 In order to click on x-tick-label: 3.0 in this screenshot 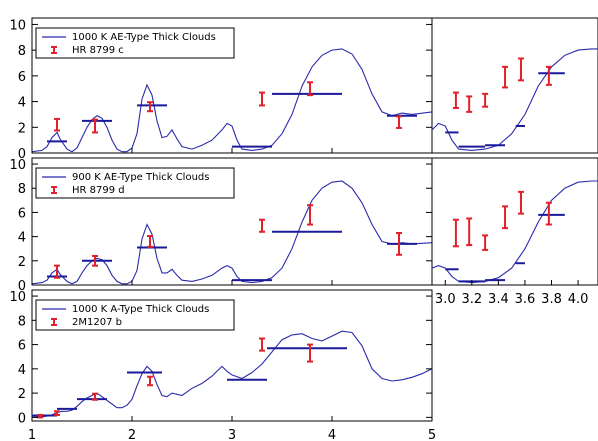, I will do `click(445, 299)`.